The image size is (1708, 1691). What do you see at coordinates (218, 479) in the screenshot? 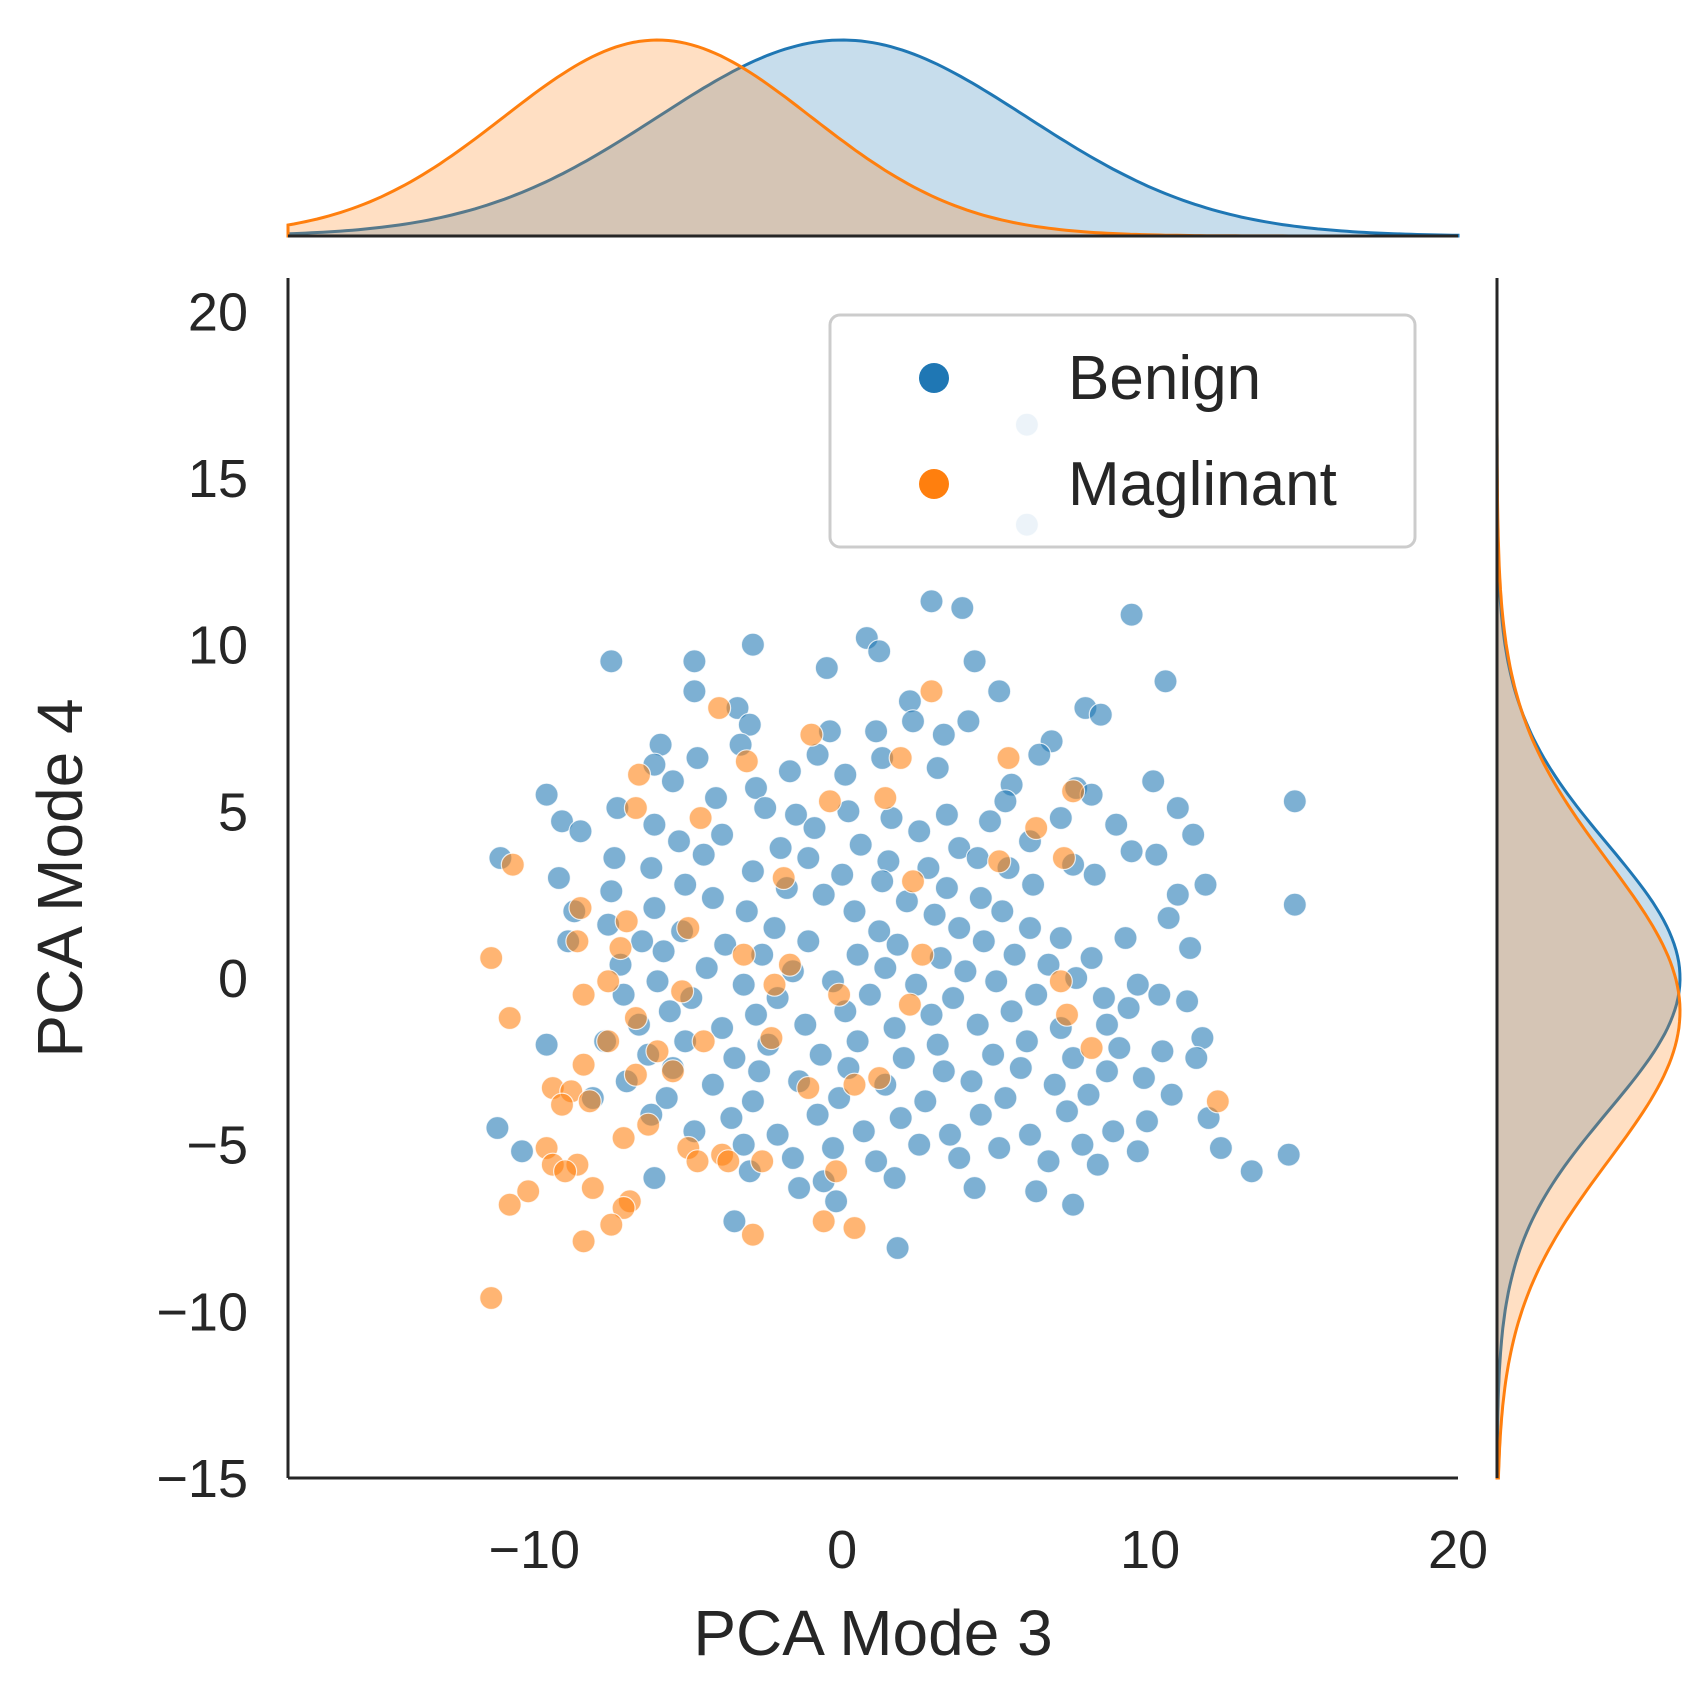
I see `y-tick-label: 15` at bounding box center [218, 479].